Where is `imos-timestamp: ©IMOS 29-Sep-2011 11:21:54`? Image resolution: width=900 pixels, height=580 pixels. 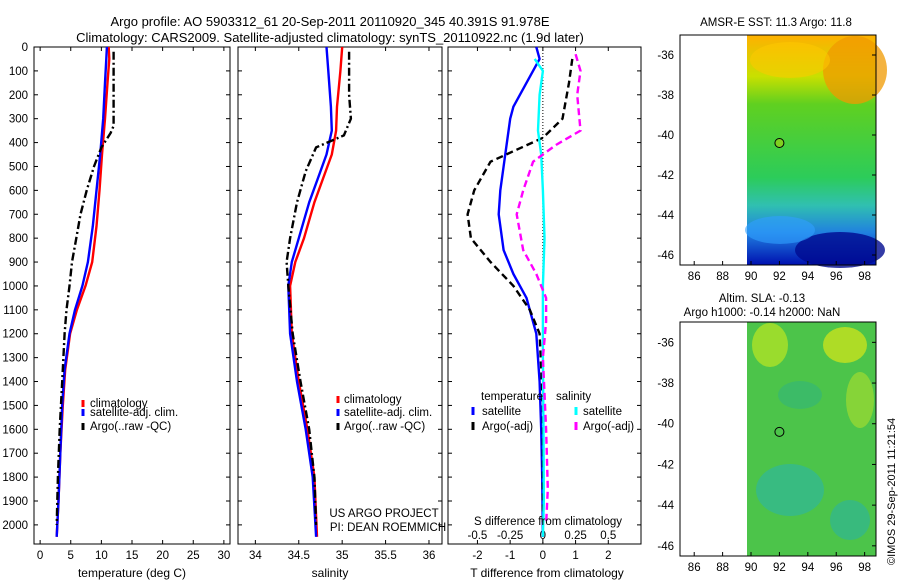 imos-timestamp: ©IMOS 29-Sep-2011 11:21:54 is located at coordinates (892, 491).